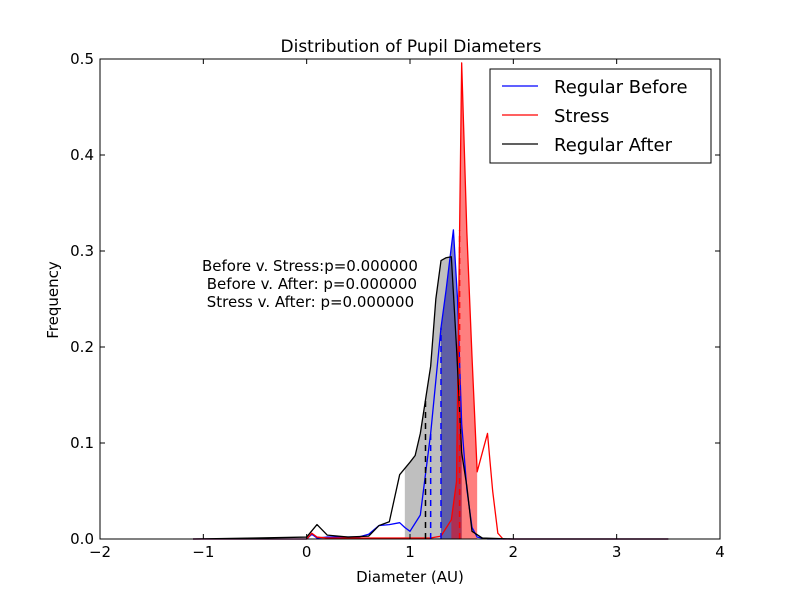 The image size is (800, 600). What do you see at coordinates (411, 47) in the screenshot?
I see `chart-title: Distribution of Pupil Diameters` at bounding box center [411, 47].